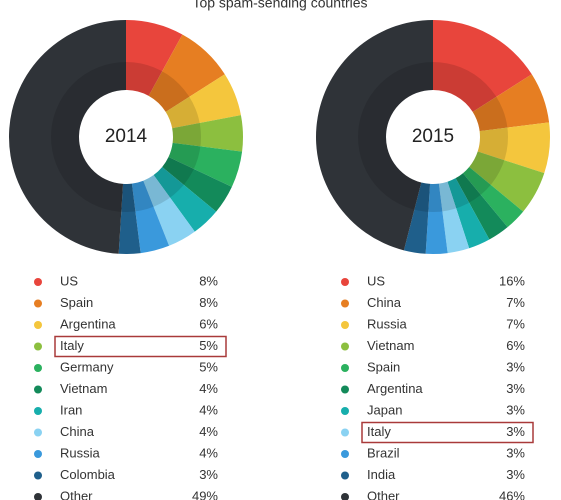  I want to click on legend-label: Iran, so click(71, 409).